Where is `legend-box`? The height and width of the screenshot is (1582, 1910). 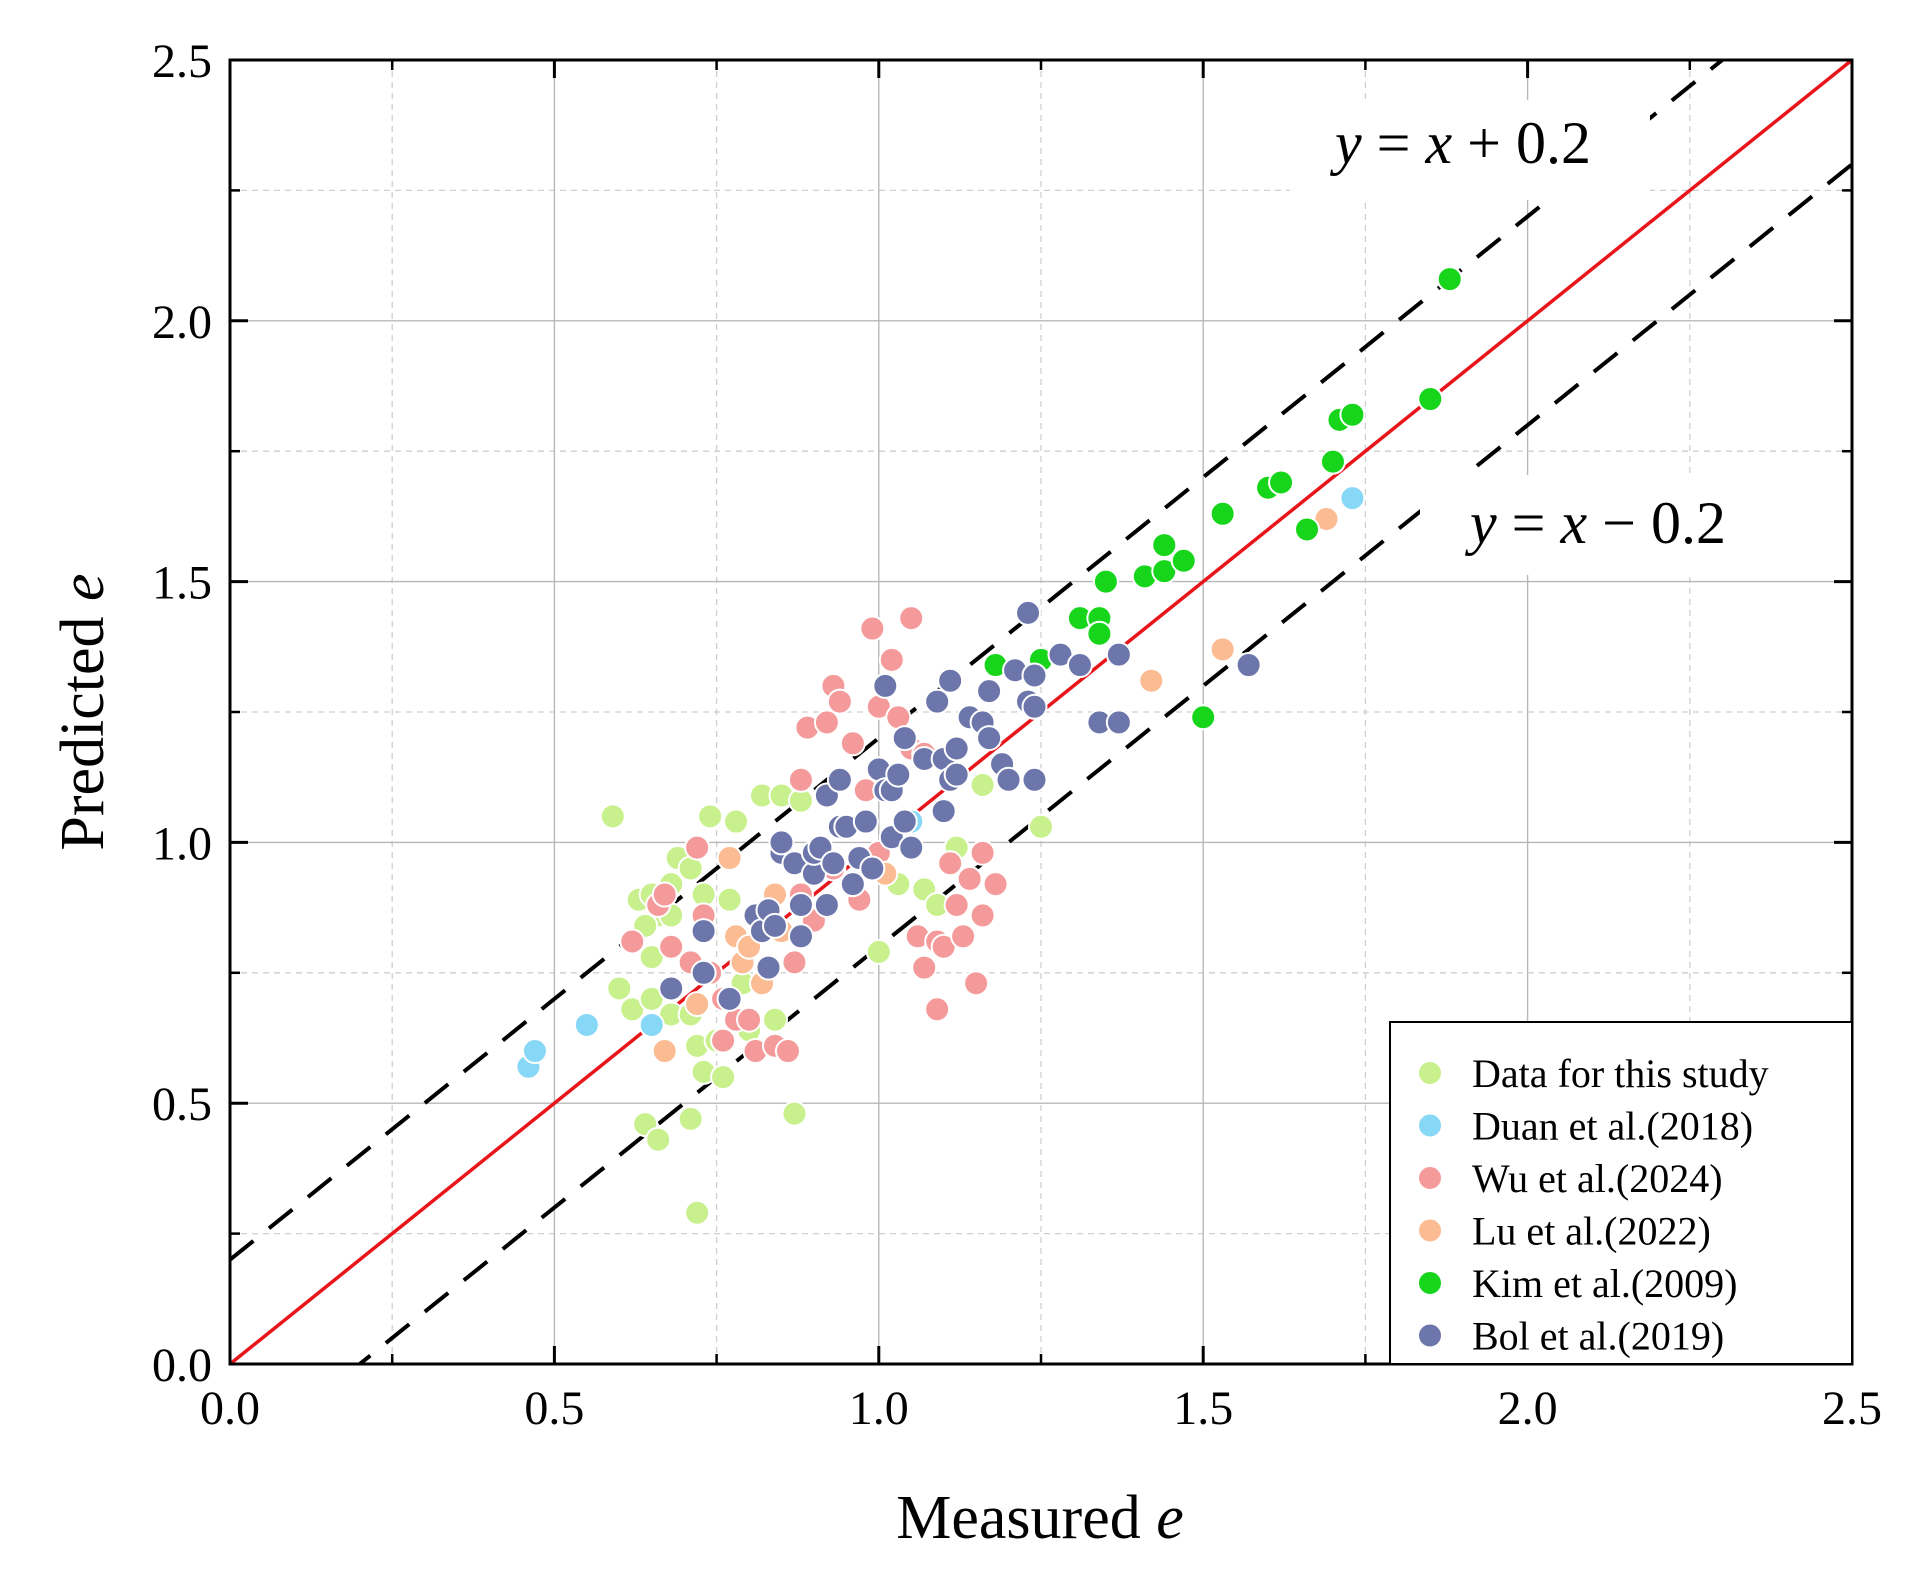
legend-box is located at coordinates (1621, 1193).